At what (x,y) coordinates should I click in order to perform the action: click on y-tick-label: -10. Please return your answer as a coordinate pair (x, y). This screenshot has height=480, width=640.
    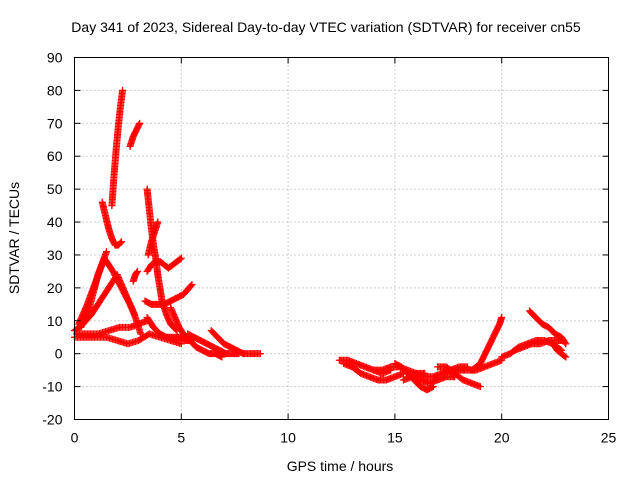
    Looking at the image, I should click on (52, 387).